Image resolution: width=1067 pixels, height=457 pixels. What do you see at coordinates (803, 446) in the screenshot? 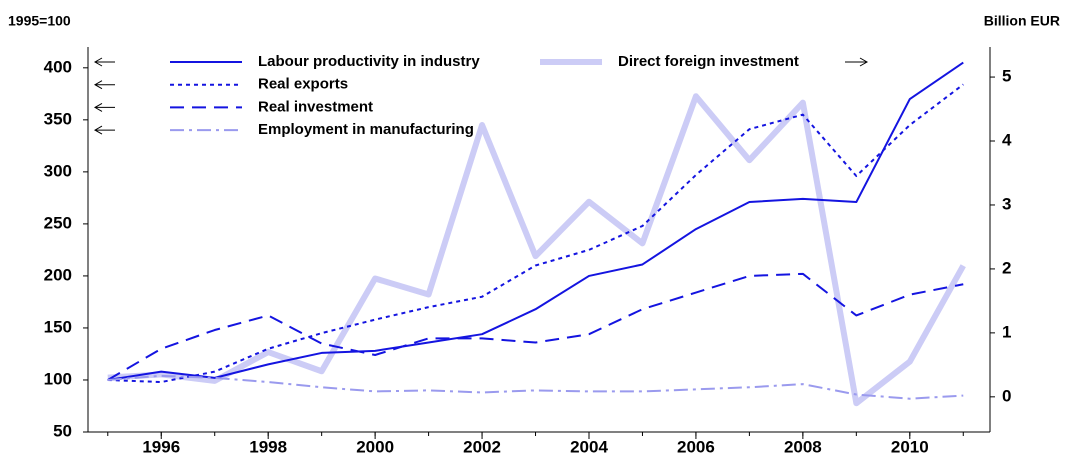
I see `x-tick-label: 2008` at bounding box center [803, 446].